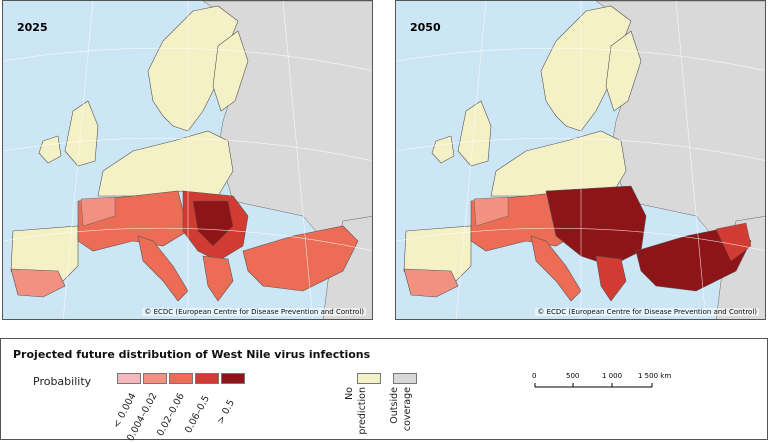 The height and width of the screenshot is (443, 768). I want to click on legend-class-label: > 0.5, so click(226, 412).